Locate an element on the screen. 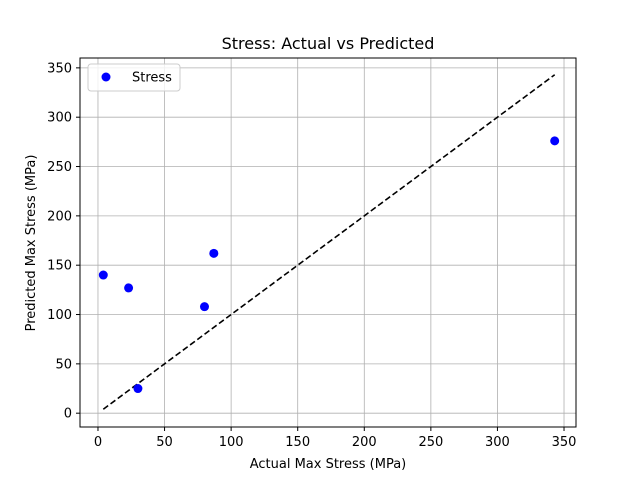 This screenshot has width=640, height=480. y-tick-label: 150 is located at coordinates (59, 266).